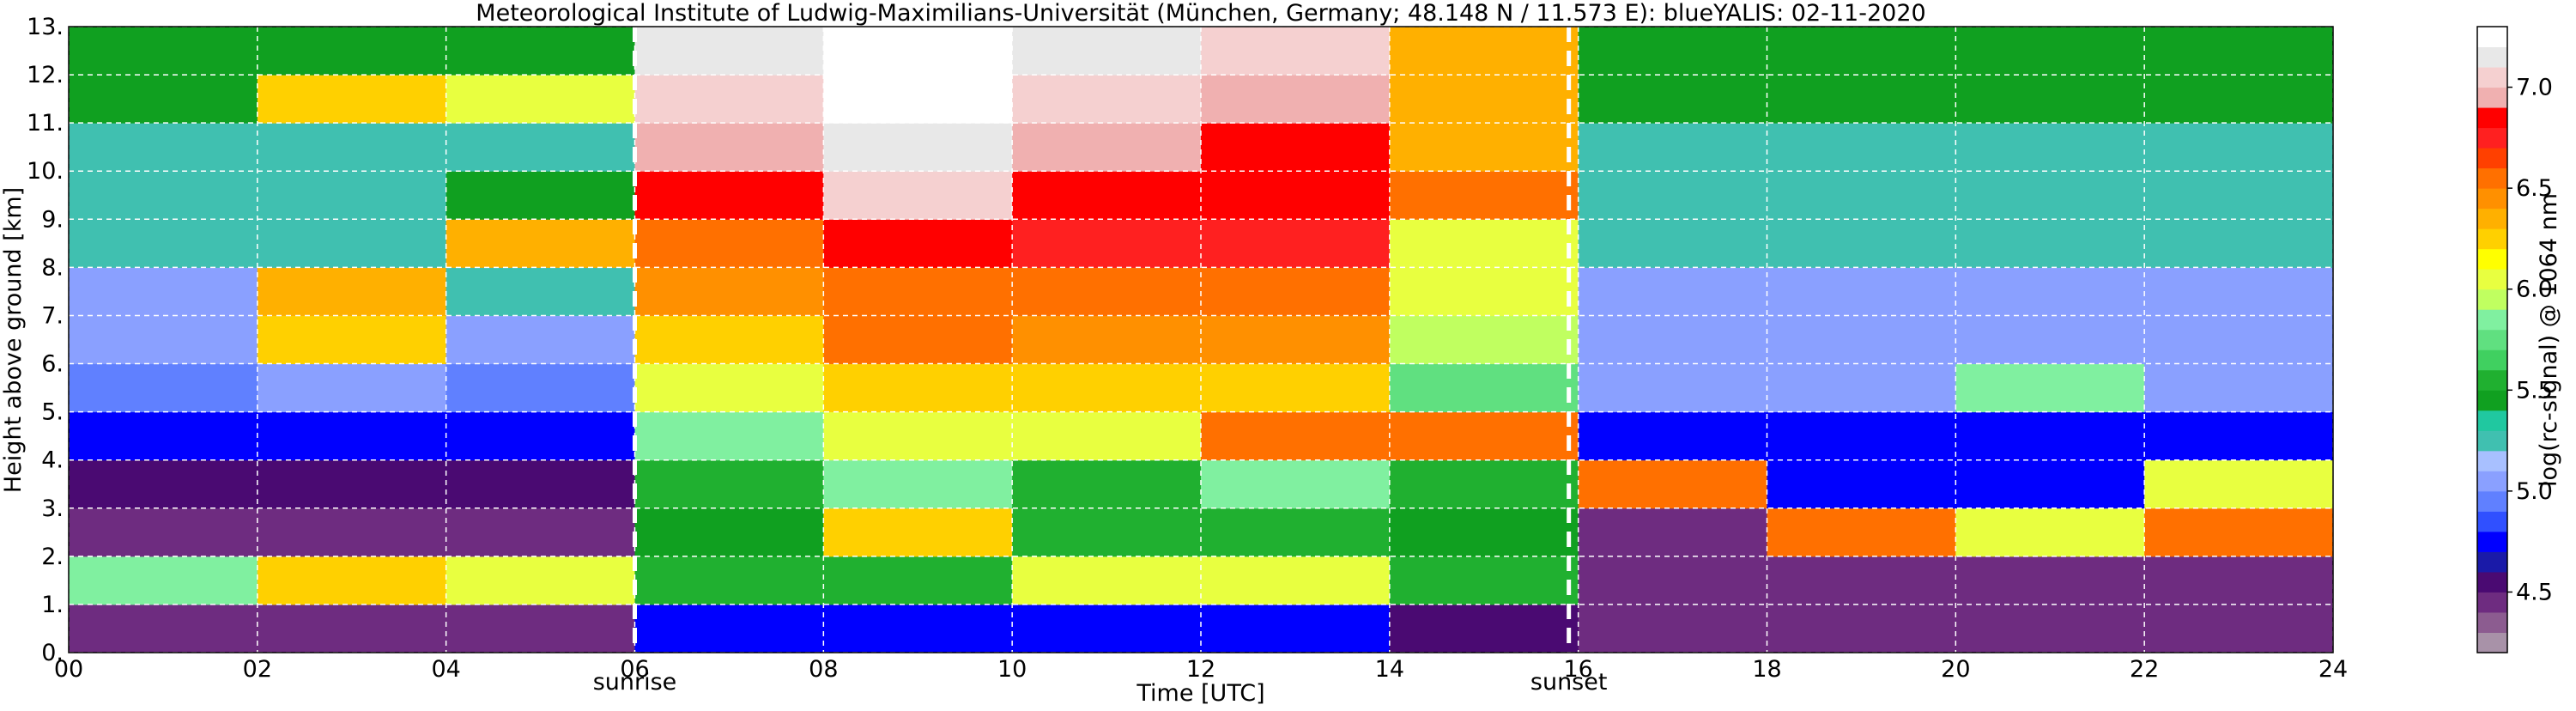  Describe the element at coordinates (257, 669) in the screenshot. I see `x-tick-label: 02` at that location.